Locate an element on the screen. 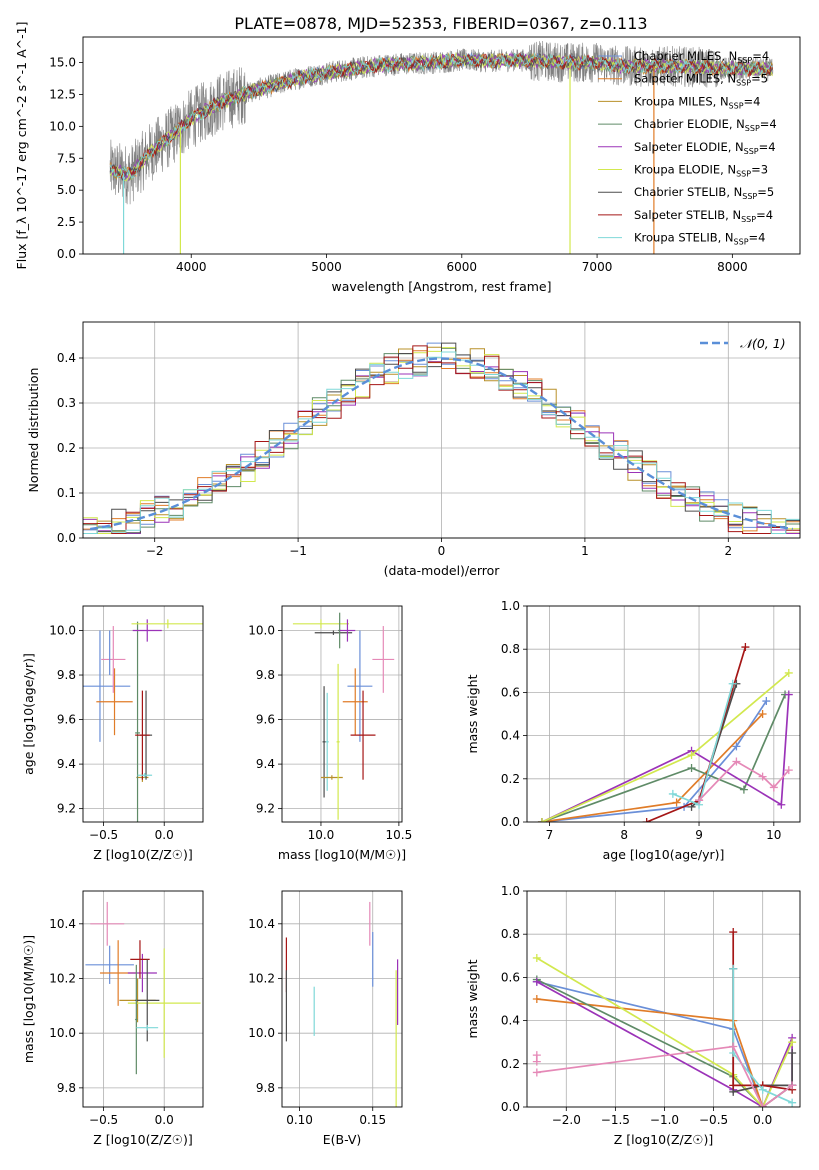  errorbar-point-cs is located at coordinates (324, 742).